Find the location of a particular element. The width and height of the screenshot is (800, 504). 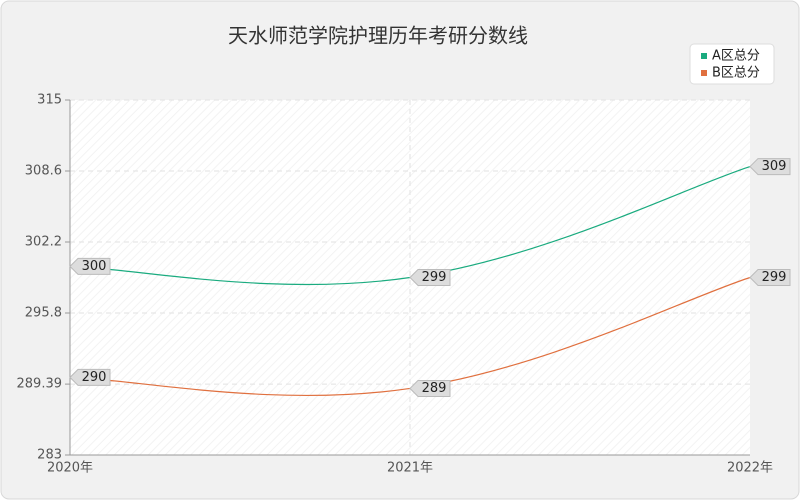

x-tick-label: 2020年 is located at coordinates (70, 468).